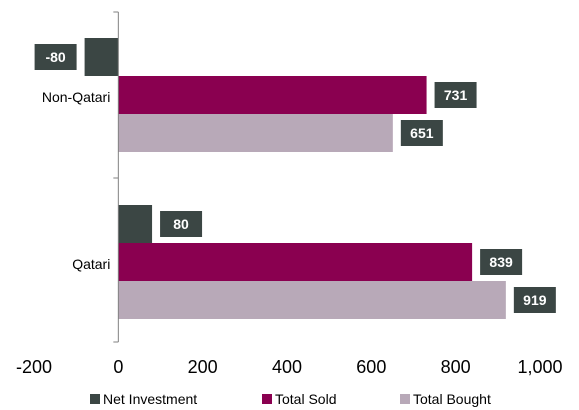  I want to click on data-label-net-investment-non-qatari: -80, so click(55, 57).